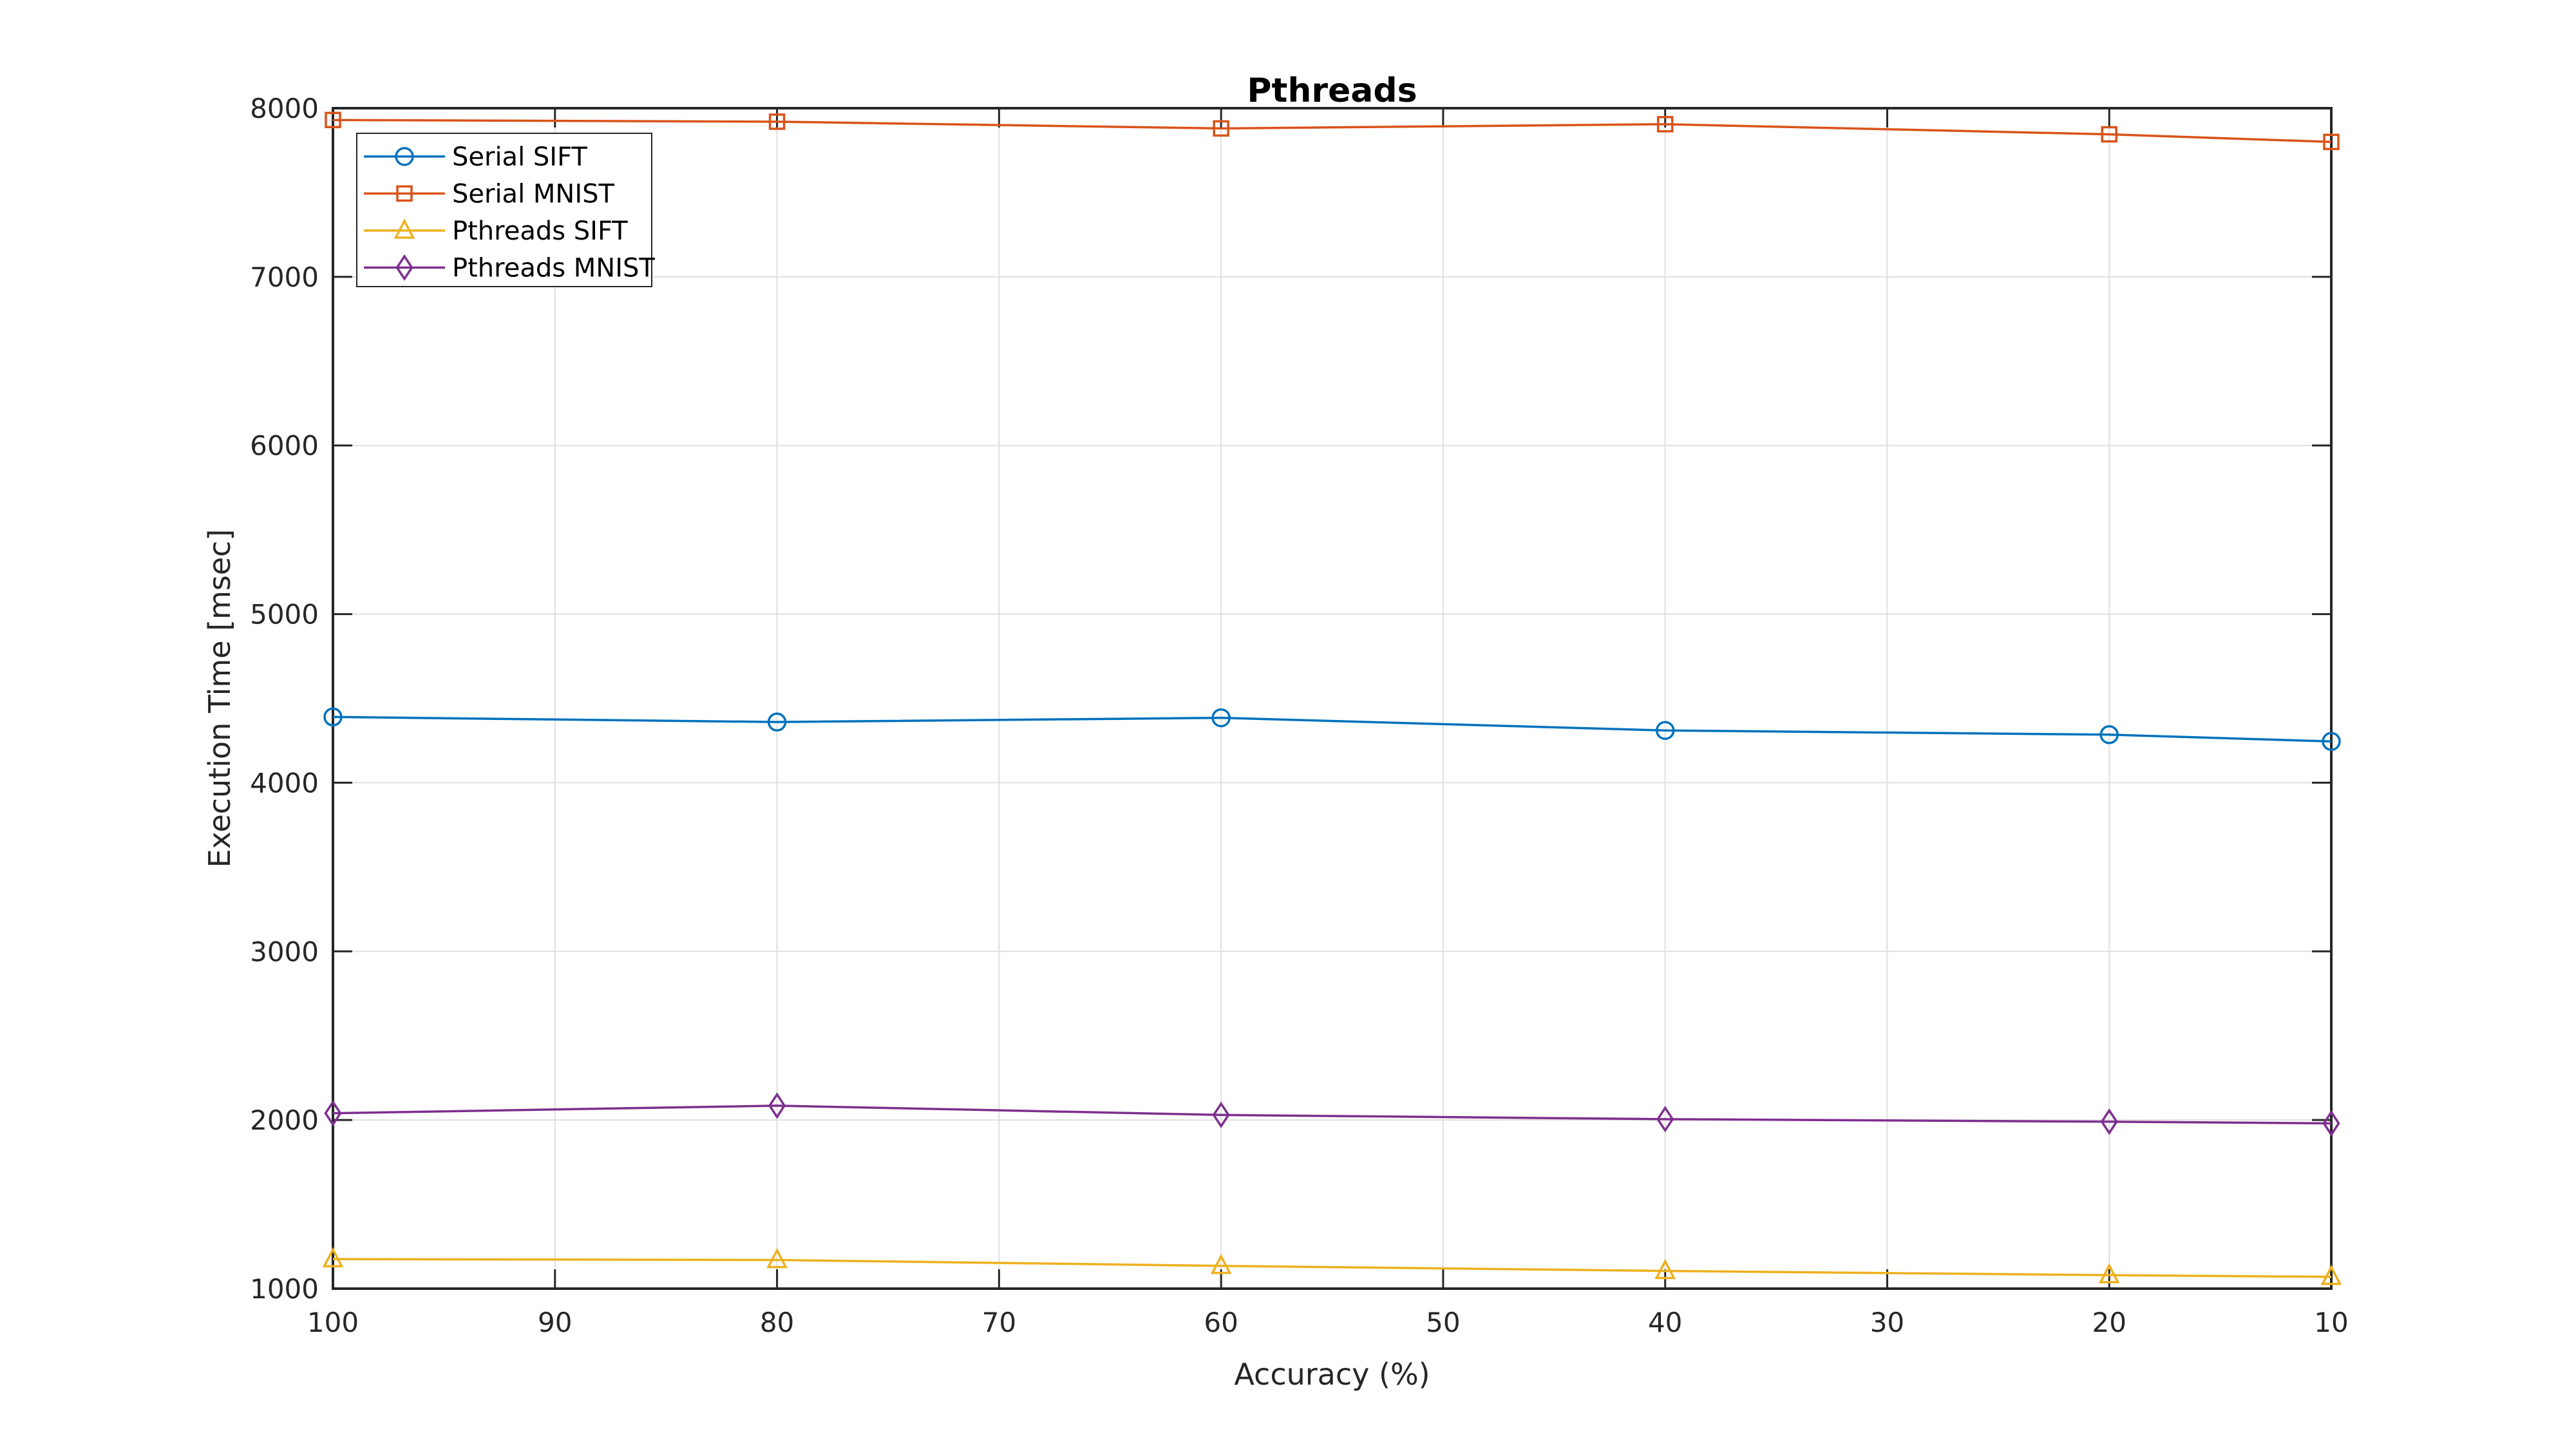 The width and height of the screenshot is (2576, 1449). I want to click on x-axis-label: Accuracy (%), so click(1332, 1374).